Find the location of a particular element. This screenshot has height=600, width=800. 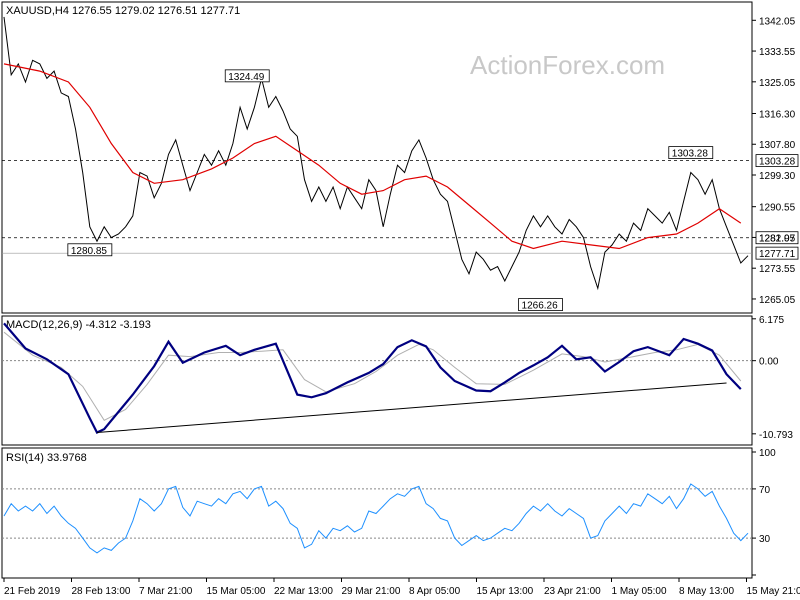

price-ytick-label-3: 1316.30 is located at coordinates (777, 114).